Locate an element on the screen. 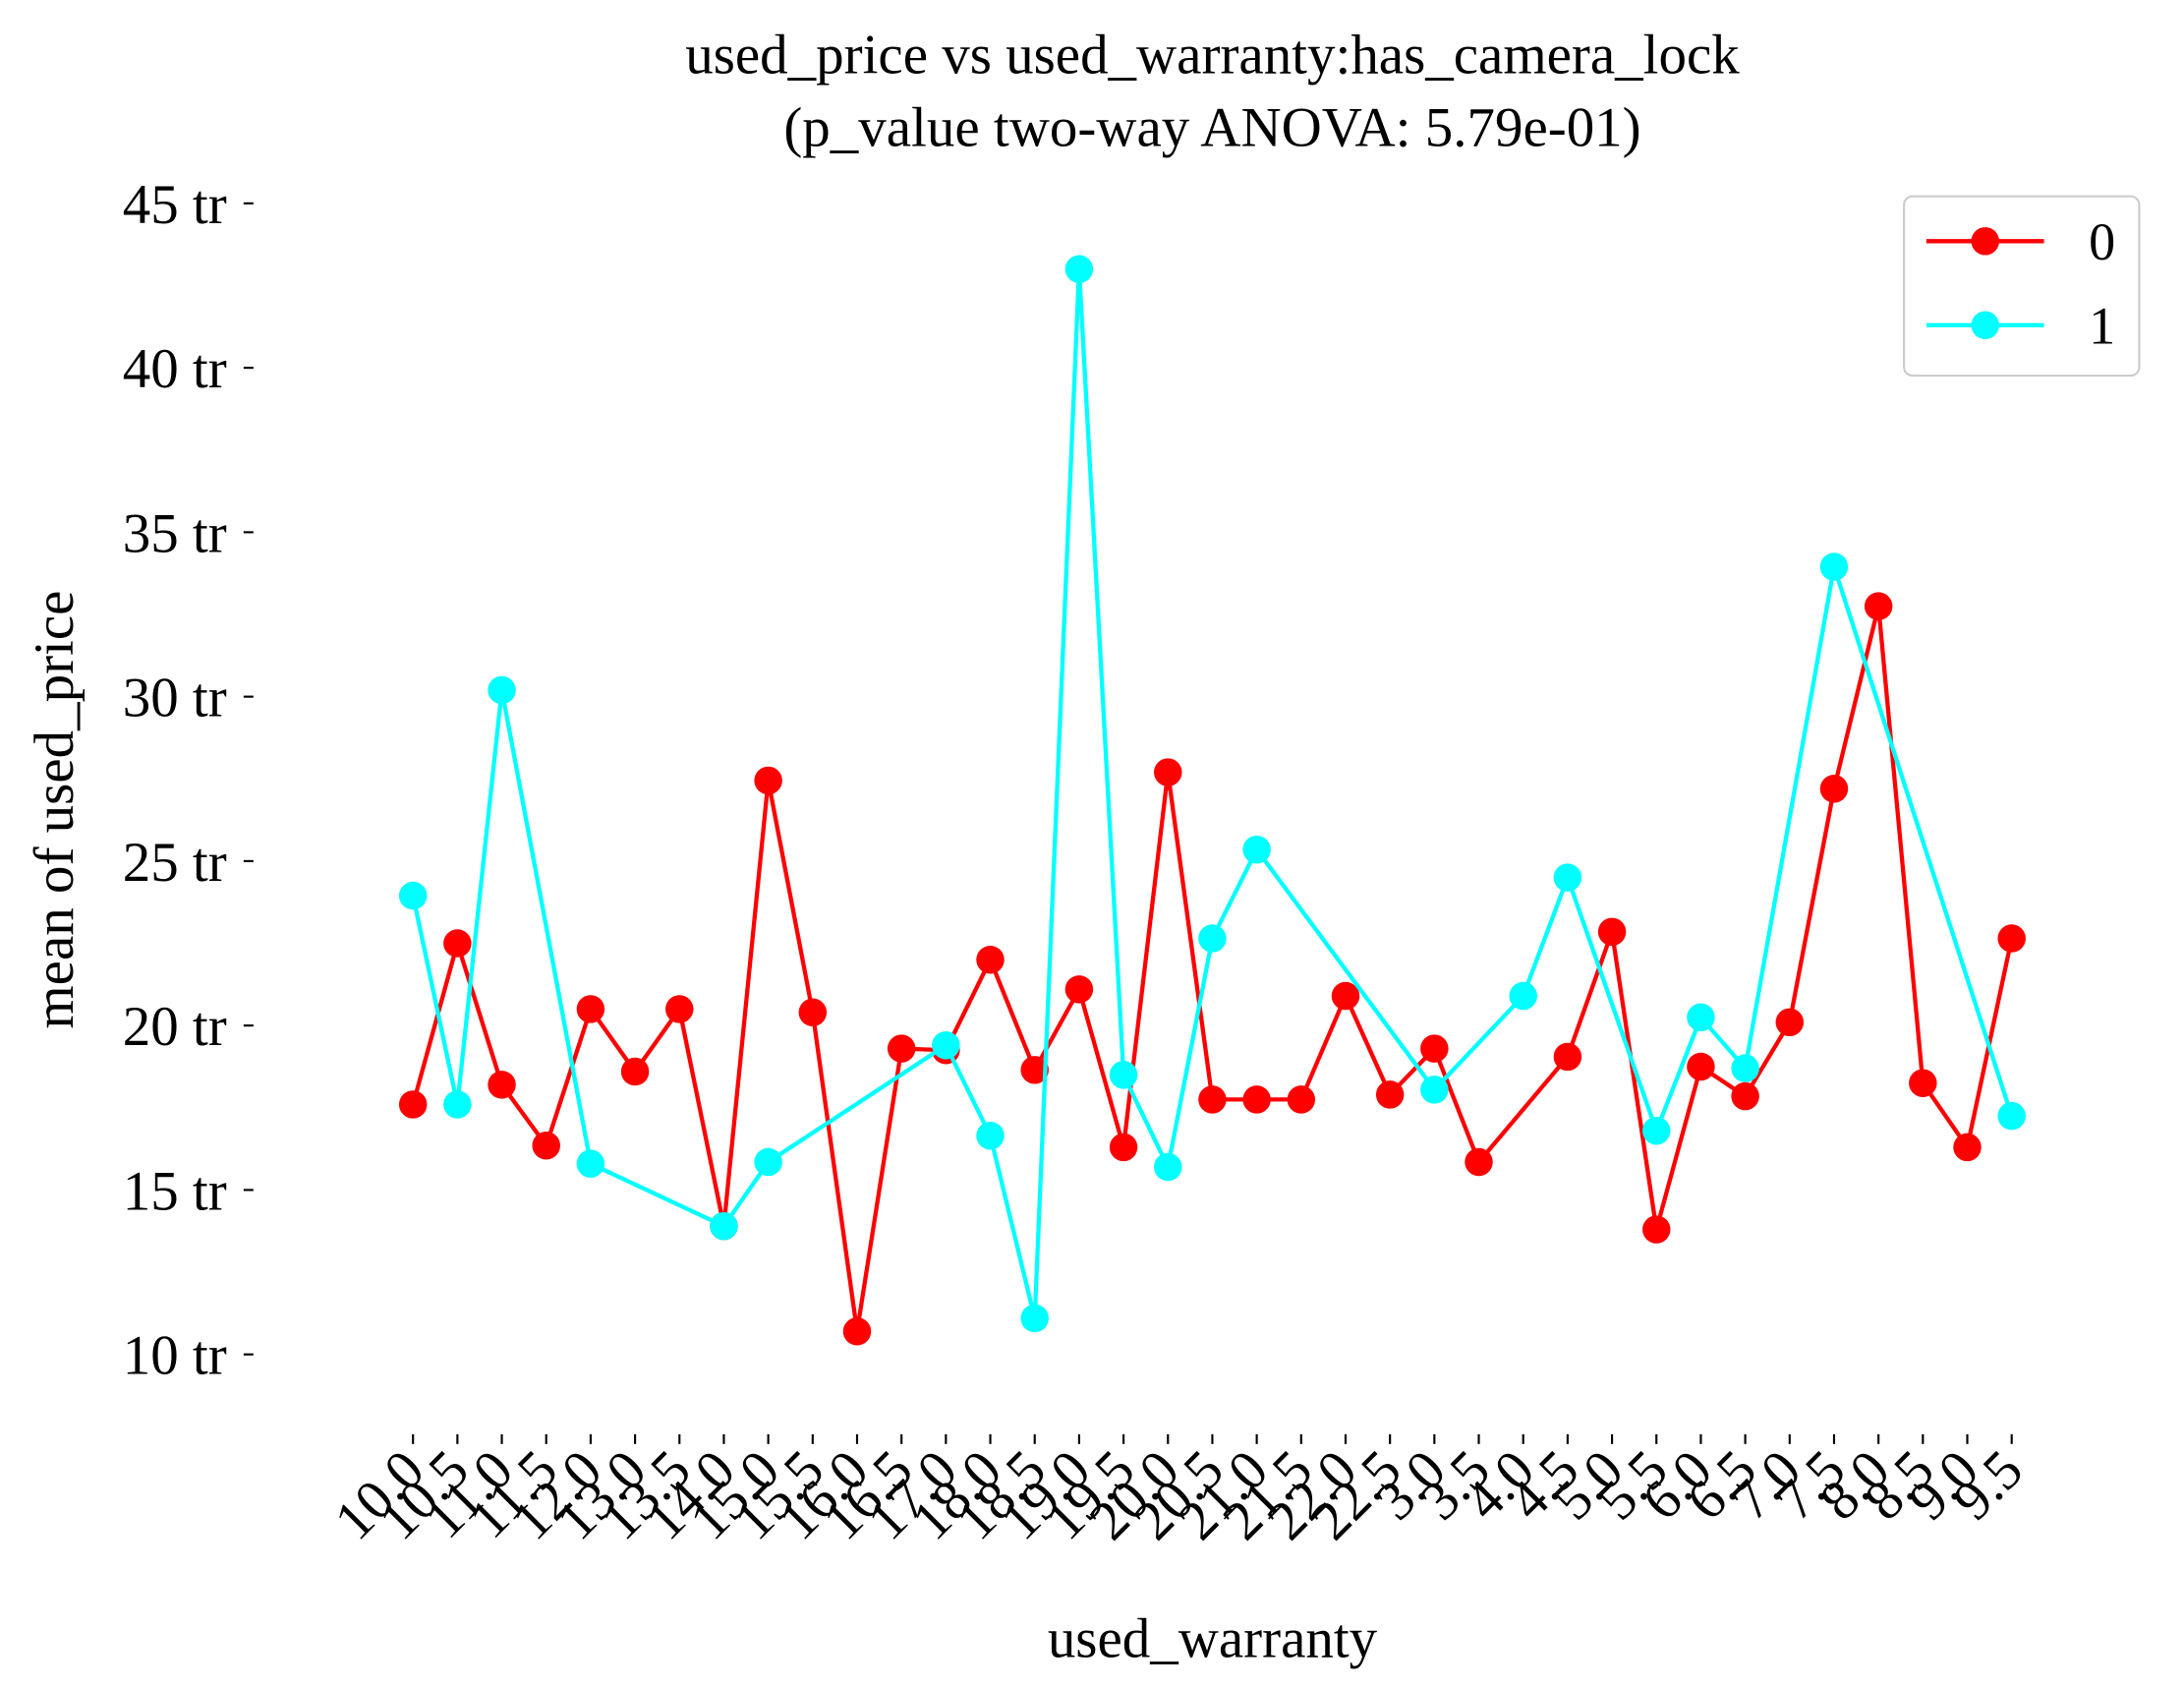 The width and height of the screenshot is (2184, 1688). y-tick-label: 20 tr is located at coordinates (175, 1027).